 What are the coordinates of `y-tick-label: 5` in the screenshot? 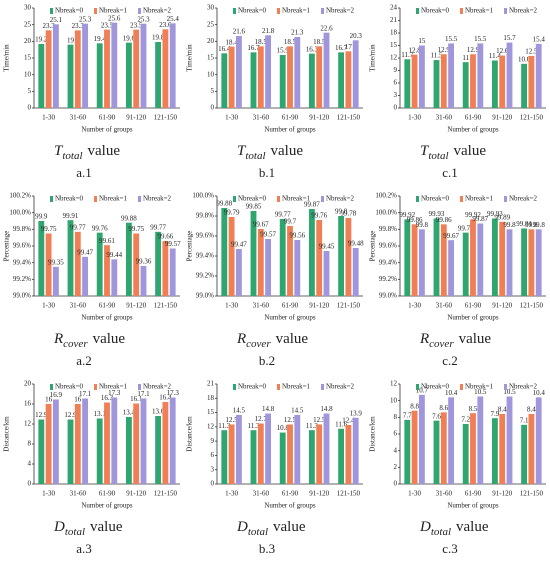 It's located at (30, 91).